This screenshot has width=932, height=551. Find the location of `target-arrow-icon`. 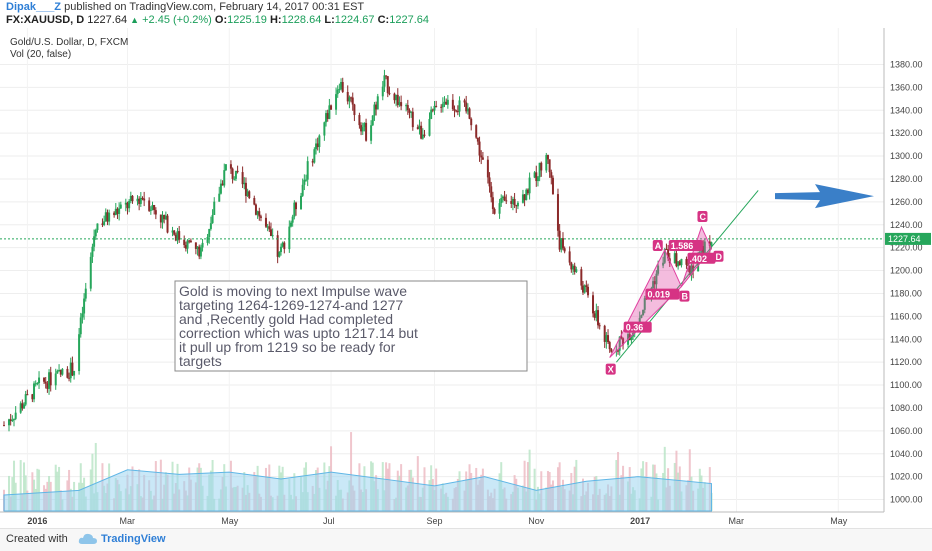

target-arrow-icon is located at coordinates (824, 196).